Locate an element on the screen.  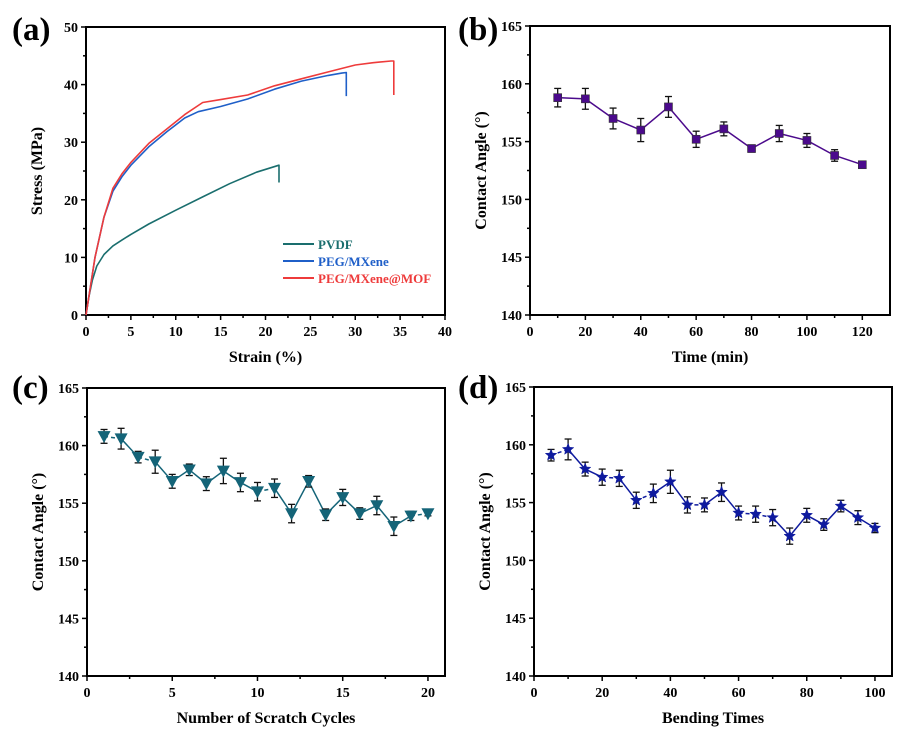
y-tick-label: 50 is located at coordinates (71, 28).